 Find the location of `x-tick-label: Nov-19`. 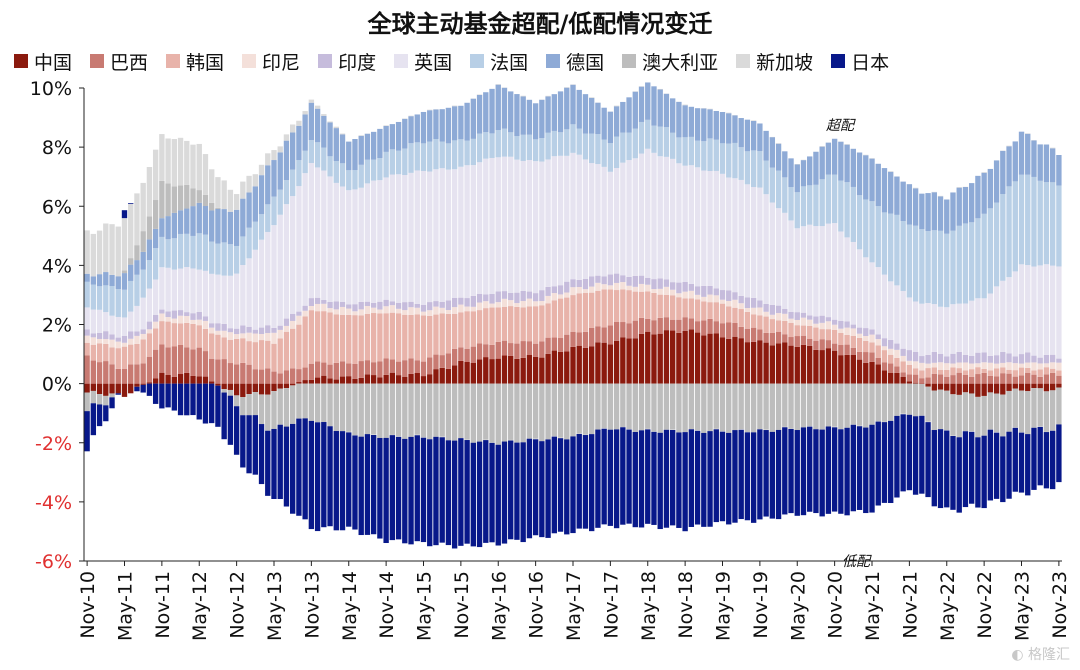

x-tick-label: Nov-19 is located at coordinates (761, 605).